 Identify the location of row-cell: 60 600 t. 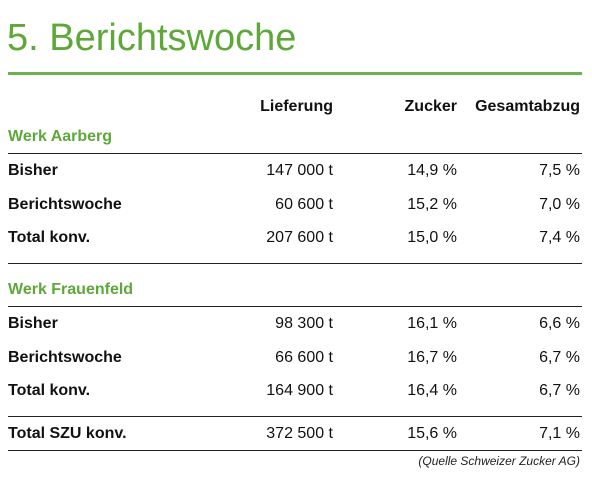
(304, 204).